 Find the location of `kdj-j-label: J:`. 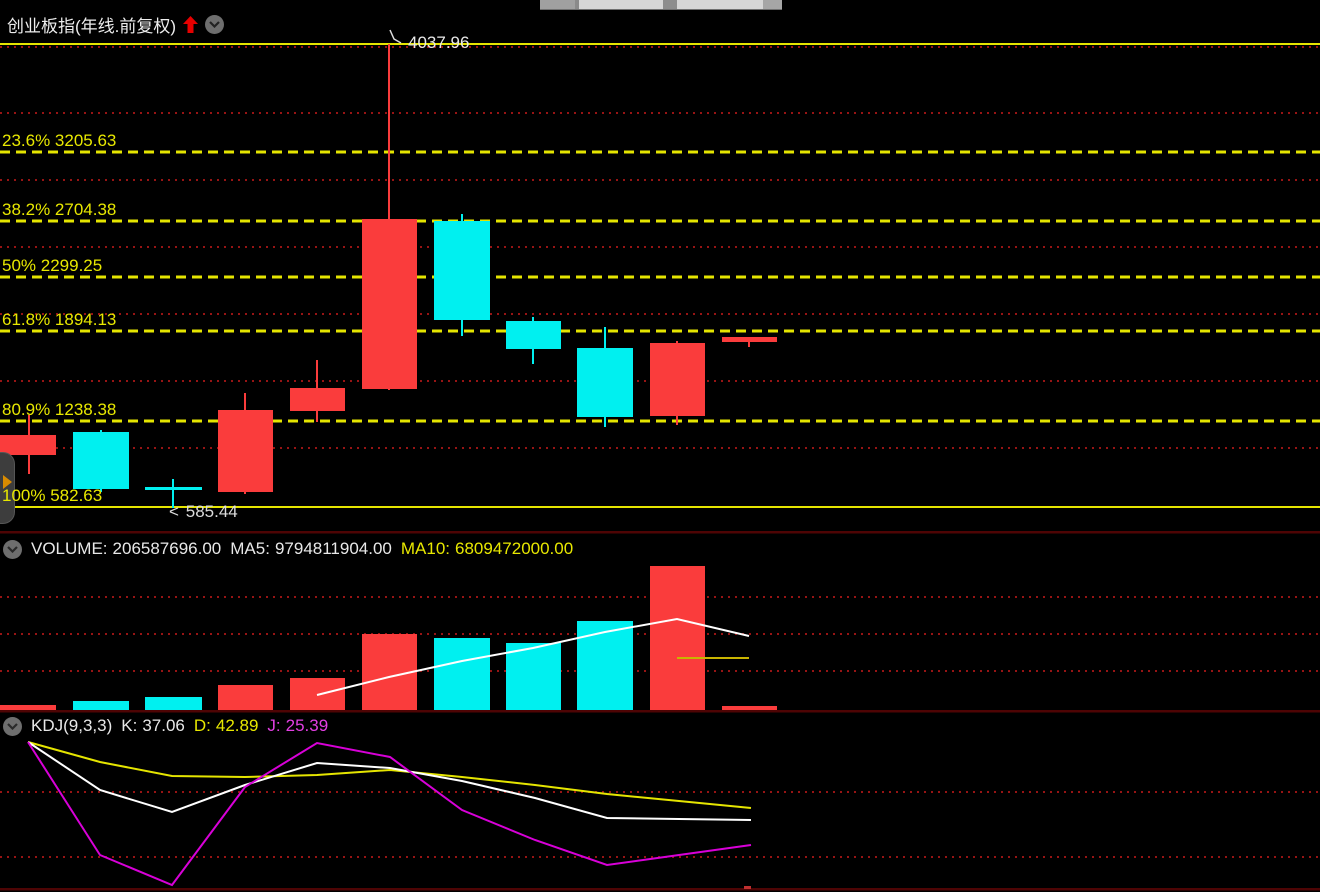

kdj-j-label: J: is located at coordinates (274, 725).